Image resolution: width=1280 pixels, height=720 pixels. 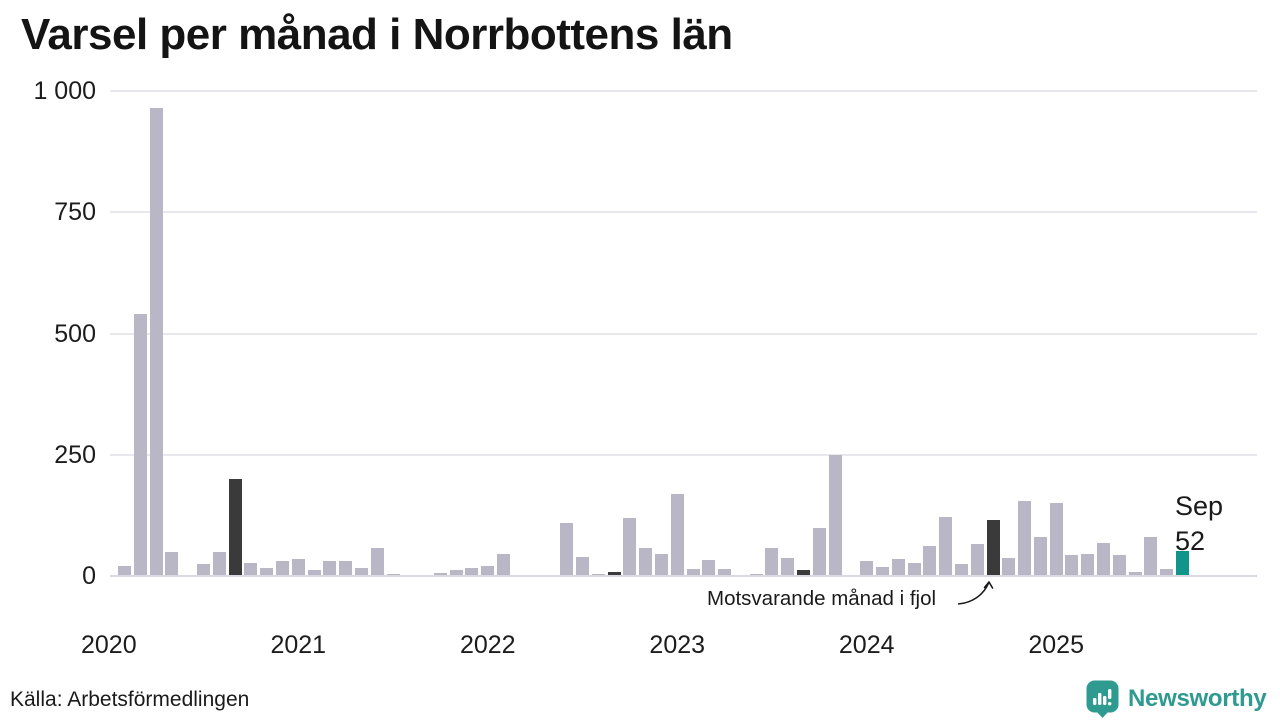 I want to click on current-month-value-label: Sep 52, so click(x=1199, y=524).